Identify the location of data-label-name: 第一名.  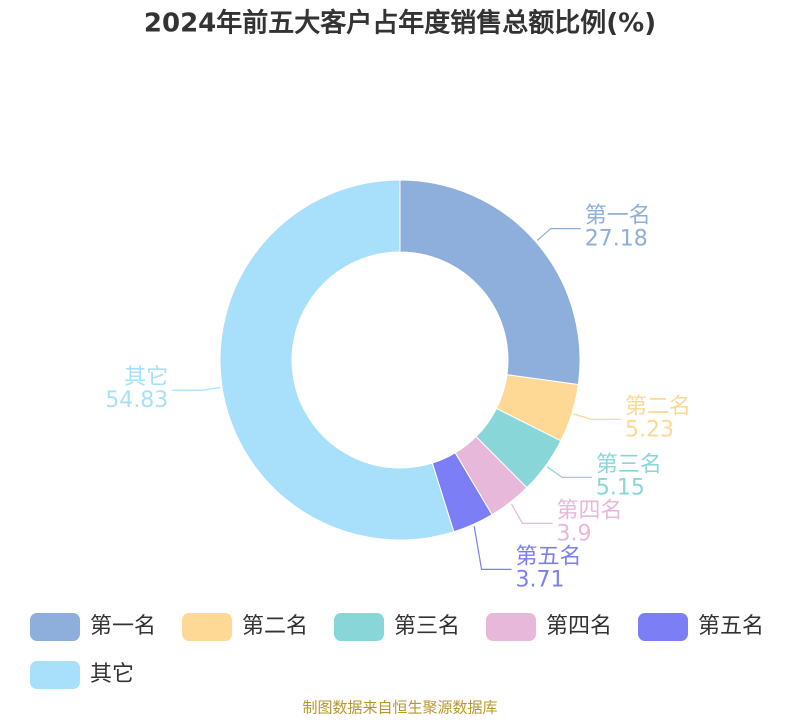
(618, 216).